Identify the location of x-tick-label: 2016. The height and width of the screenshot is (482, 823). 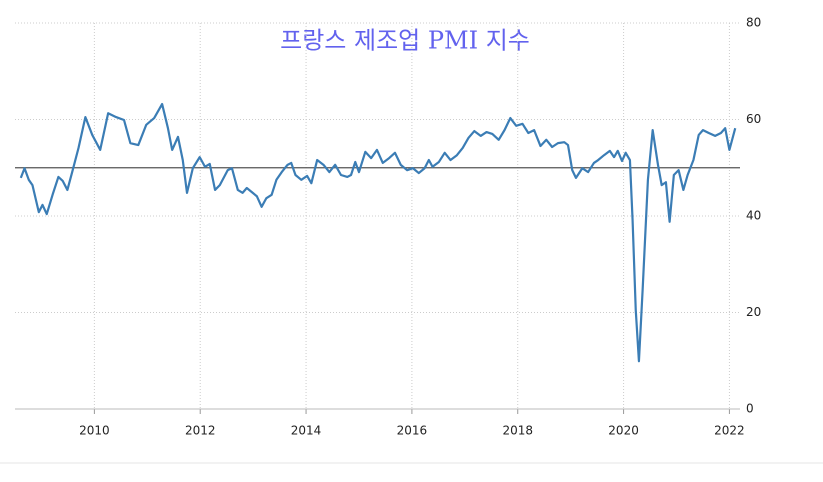
(412, 431).